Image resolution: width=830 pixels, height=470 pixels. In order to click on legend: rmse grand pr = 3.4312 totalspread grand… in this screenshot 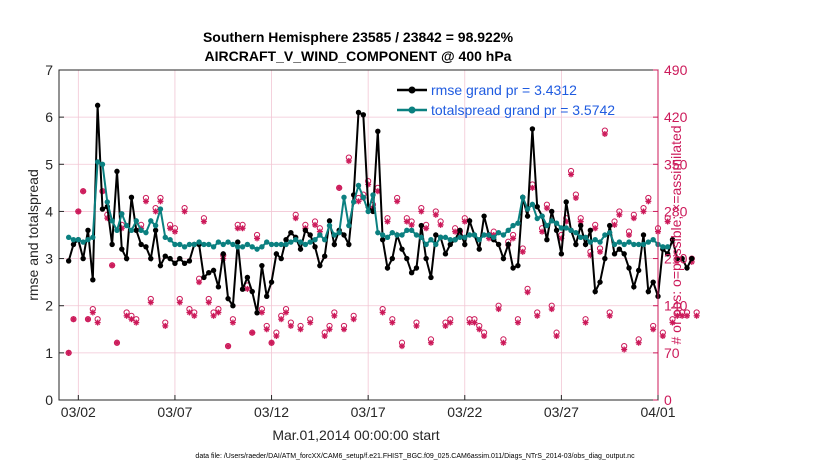, I will do `click(506, 100)`.